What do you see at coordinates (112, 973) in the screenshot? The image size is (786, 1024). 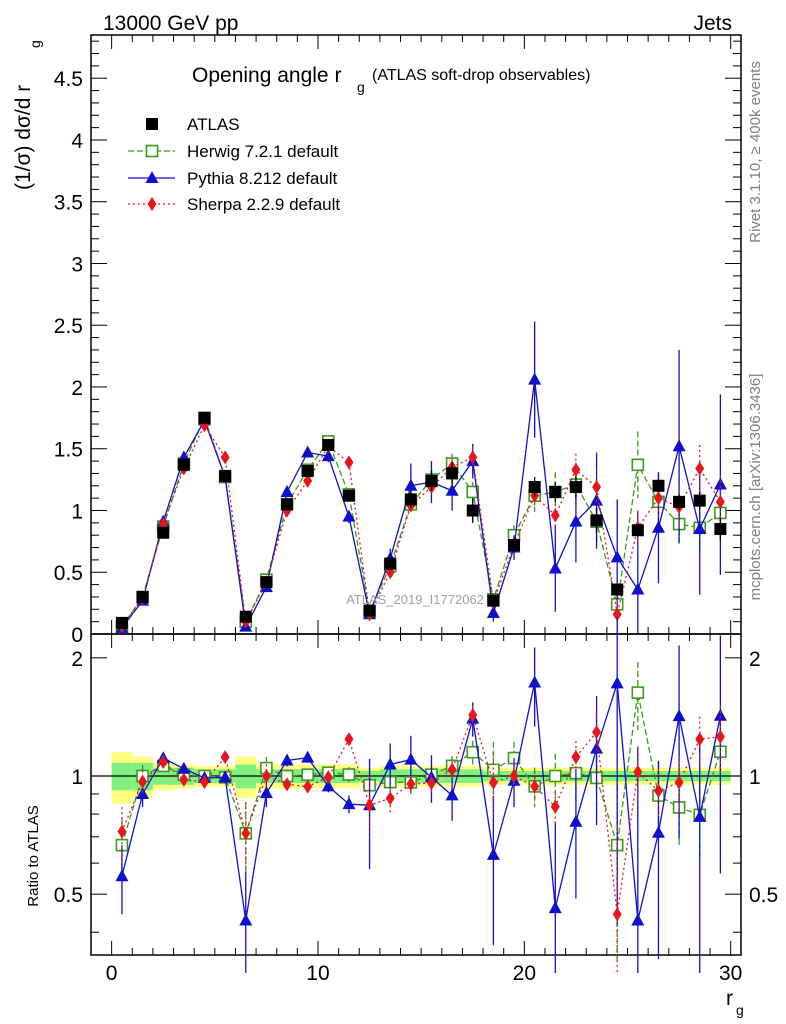 I see `x-tick-label: 0` at bounding box center [112, 973].